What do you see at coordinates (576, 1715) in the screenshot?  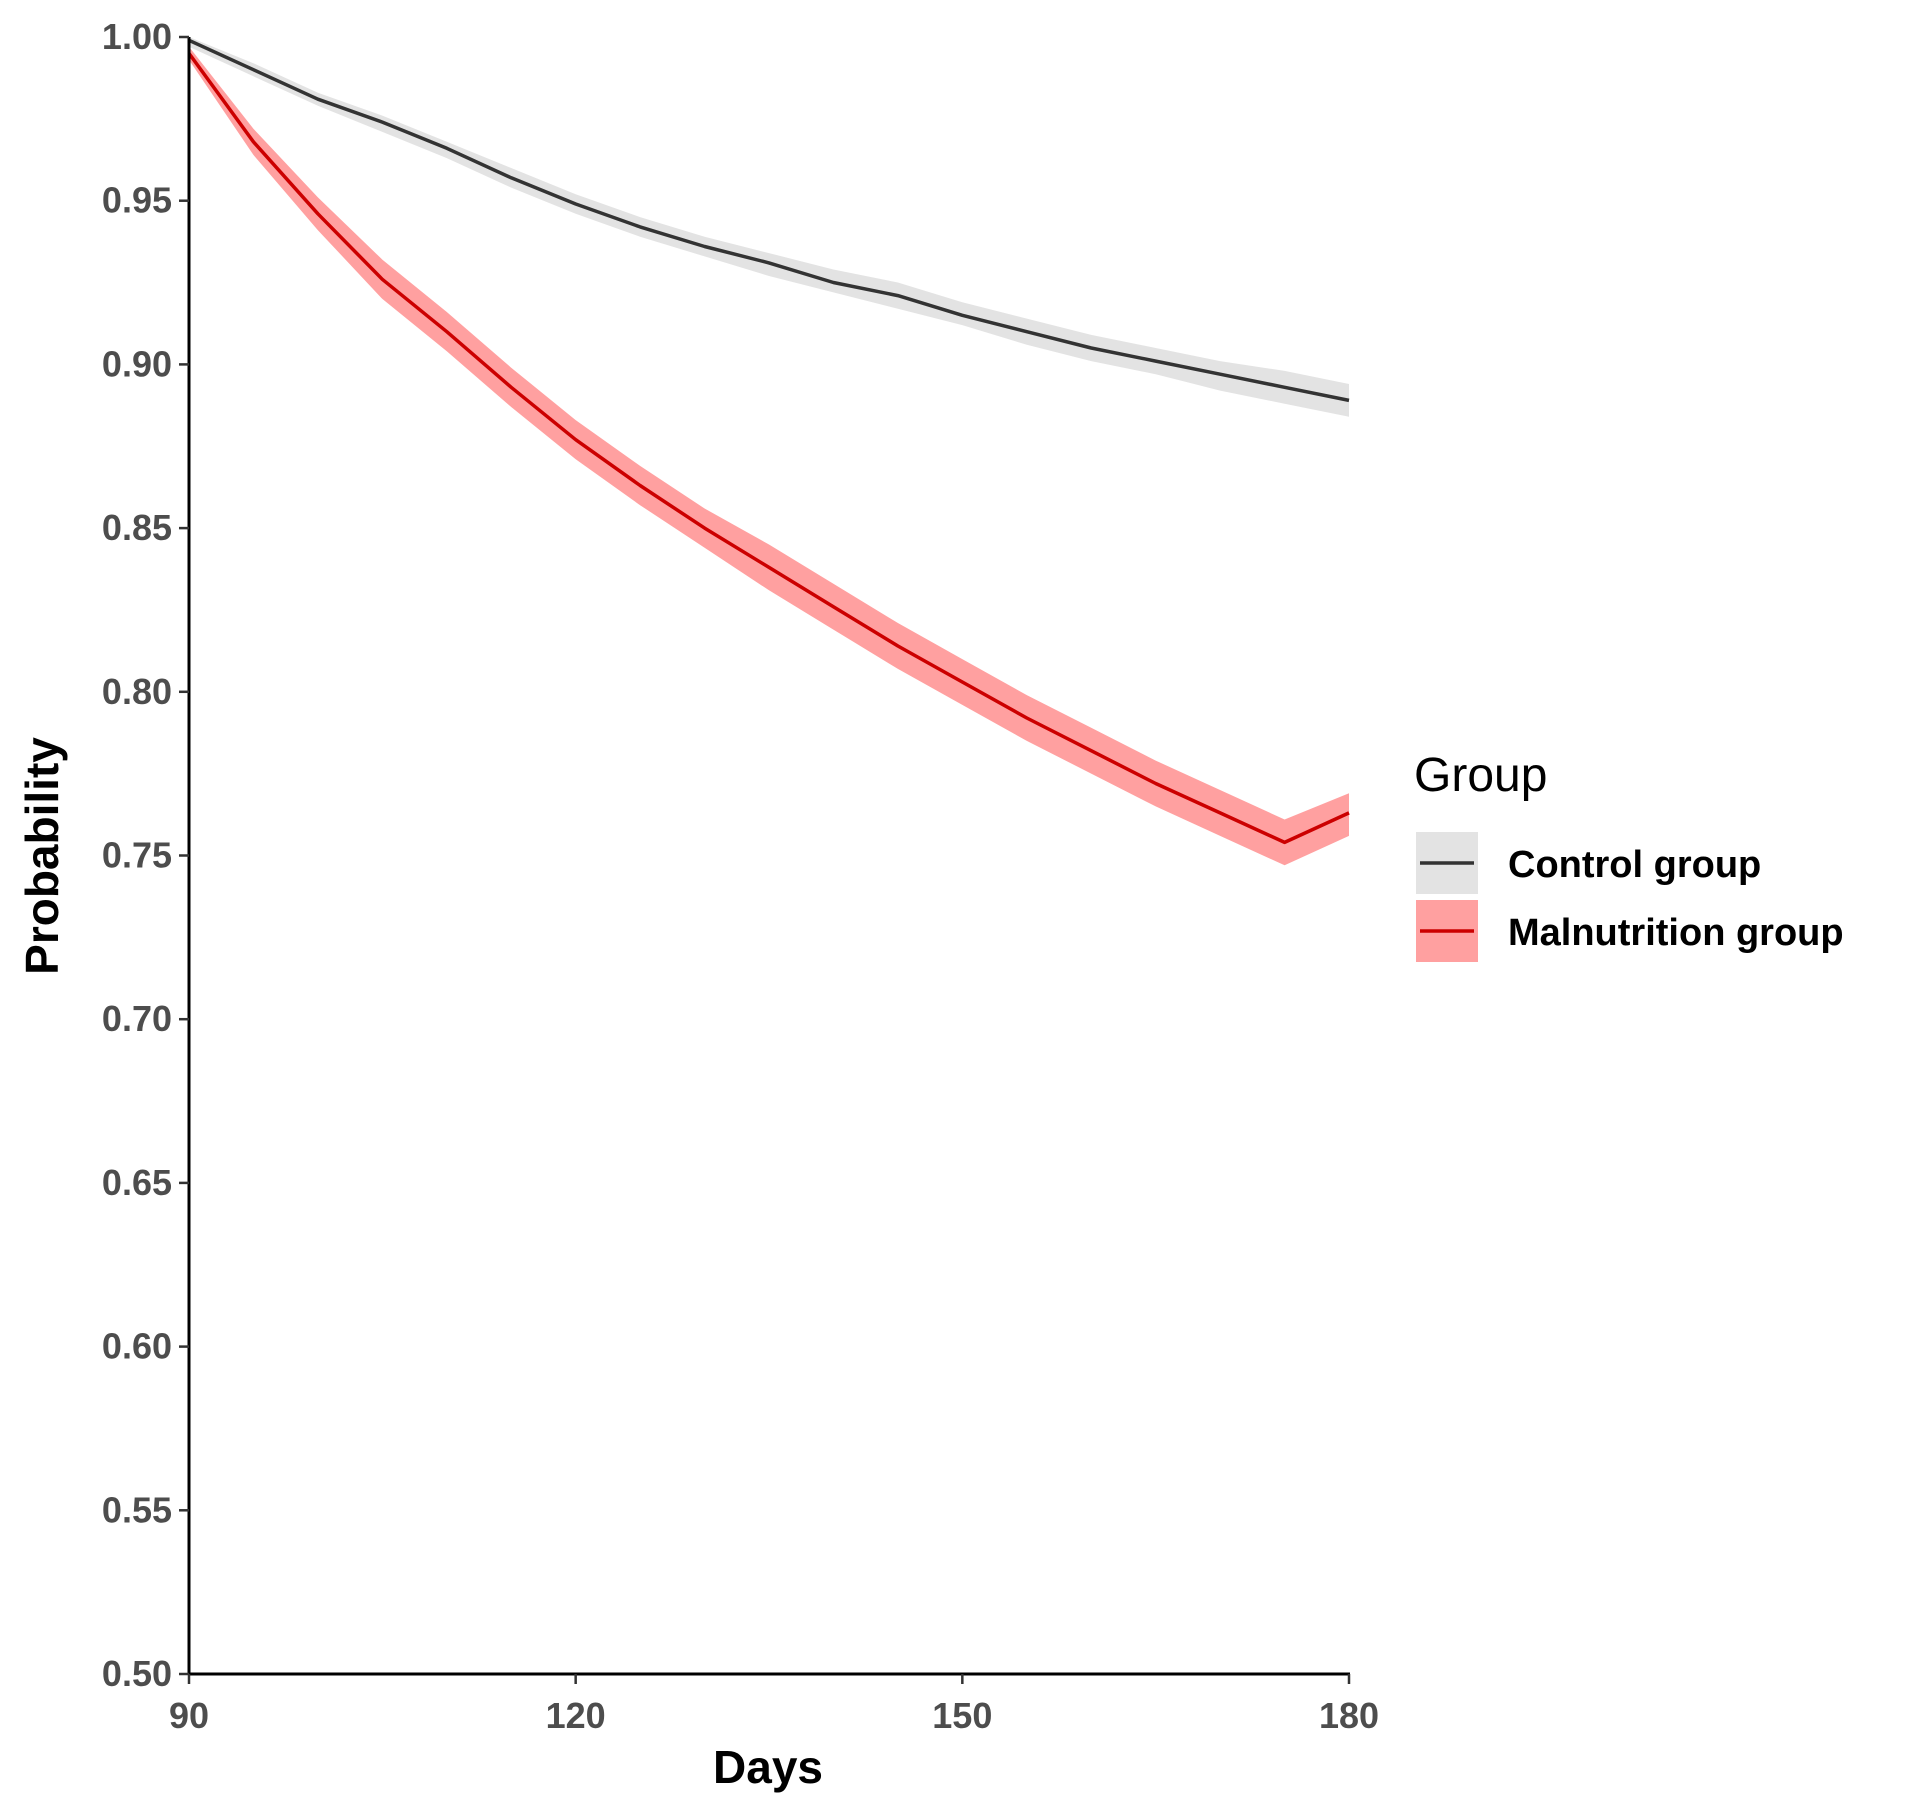 I see `x-tick-label: 120` at bounding box center [576, 1715].